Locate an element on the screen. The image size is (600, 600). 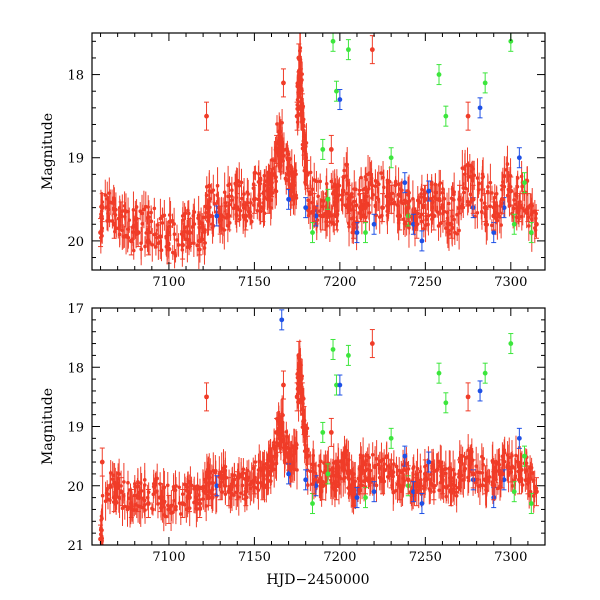
y-tick-label: 21 is located at coordinates (75, 546).